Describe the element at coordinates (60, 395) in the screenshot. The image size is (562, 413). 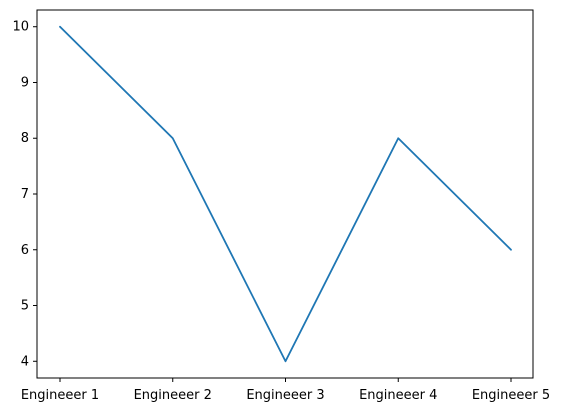
I see `x-tick-label: Engineeer 1` at that location.